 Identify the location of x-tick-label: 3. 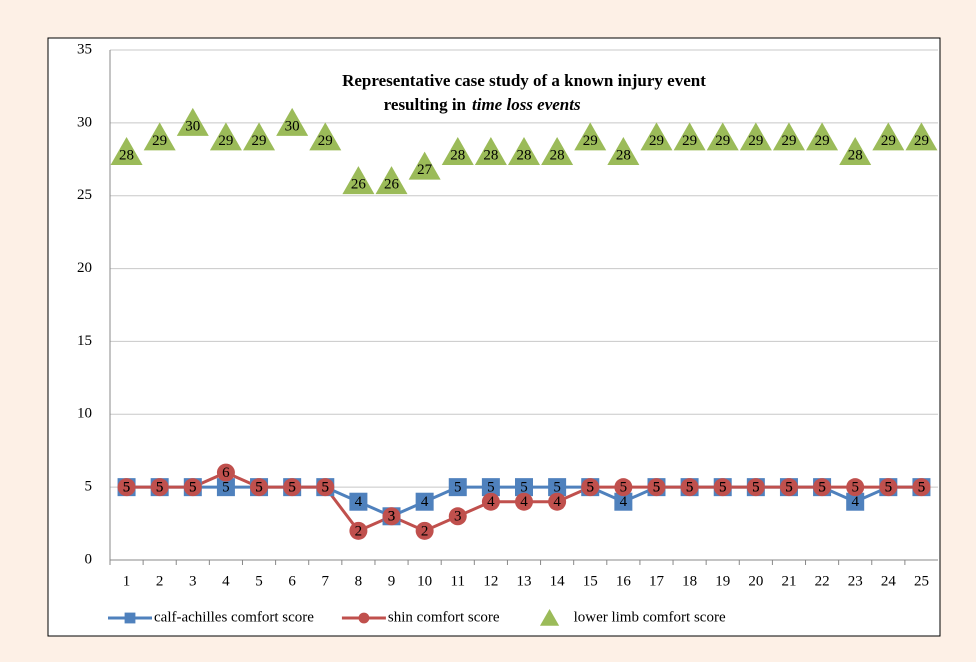
(193, 581).